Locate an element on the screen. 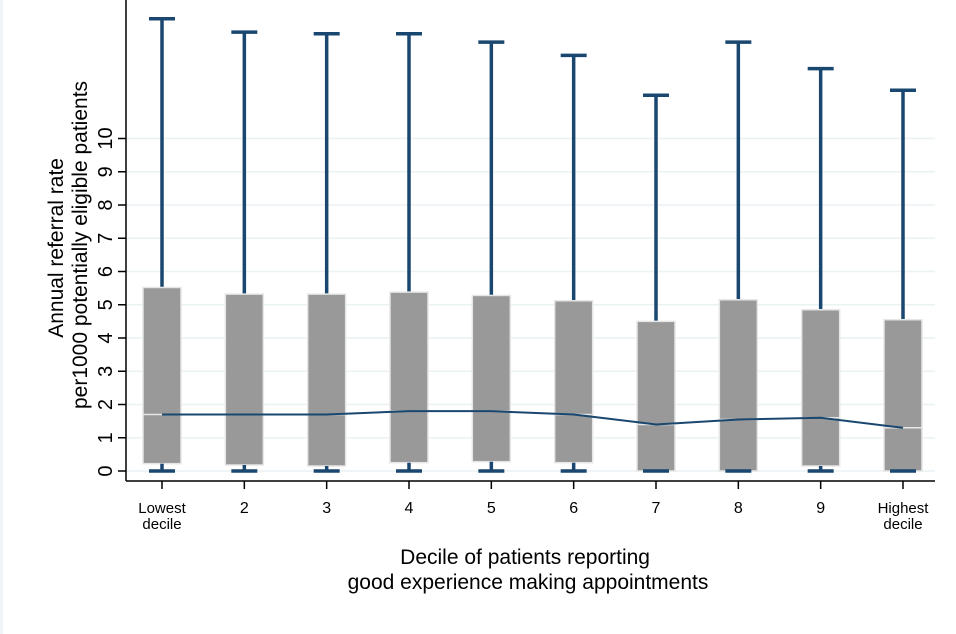 The image size is (956, 634). y-tick-label-0: 0 is located at coordinates (106, 470).